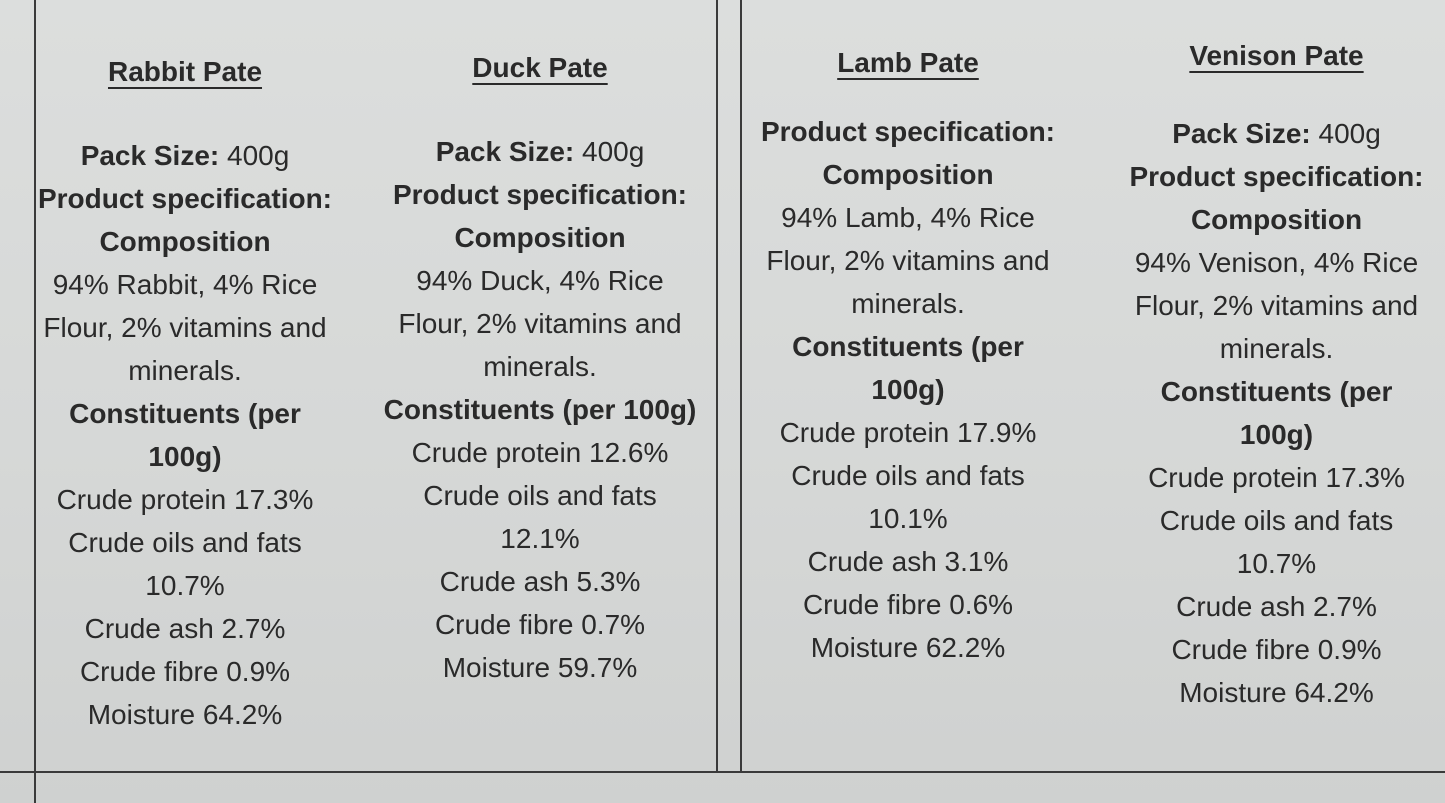 The width and height of the screenshot is (1445, 803). Describe the element at coordinates (185, 71) in the screenshot. I see `product-title: Rabbit Pate` at that location.